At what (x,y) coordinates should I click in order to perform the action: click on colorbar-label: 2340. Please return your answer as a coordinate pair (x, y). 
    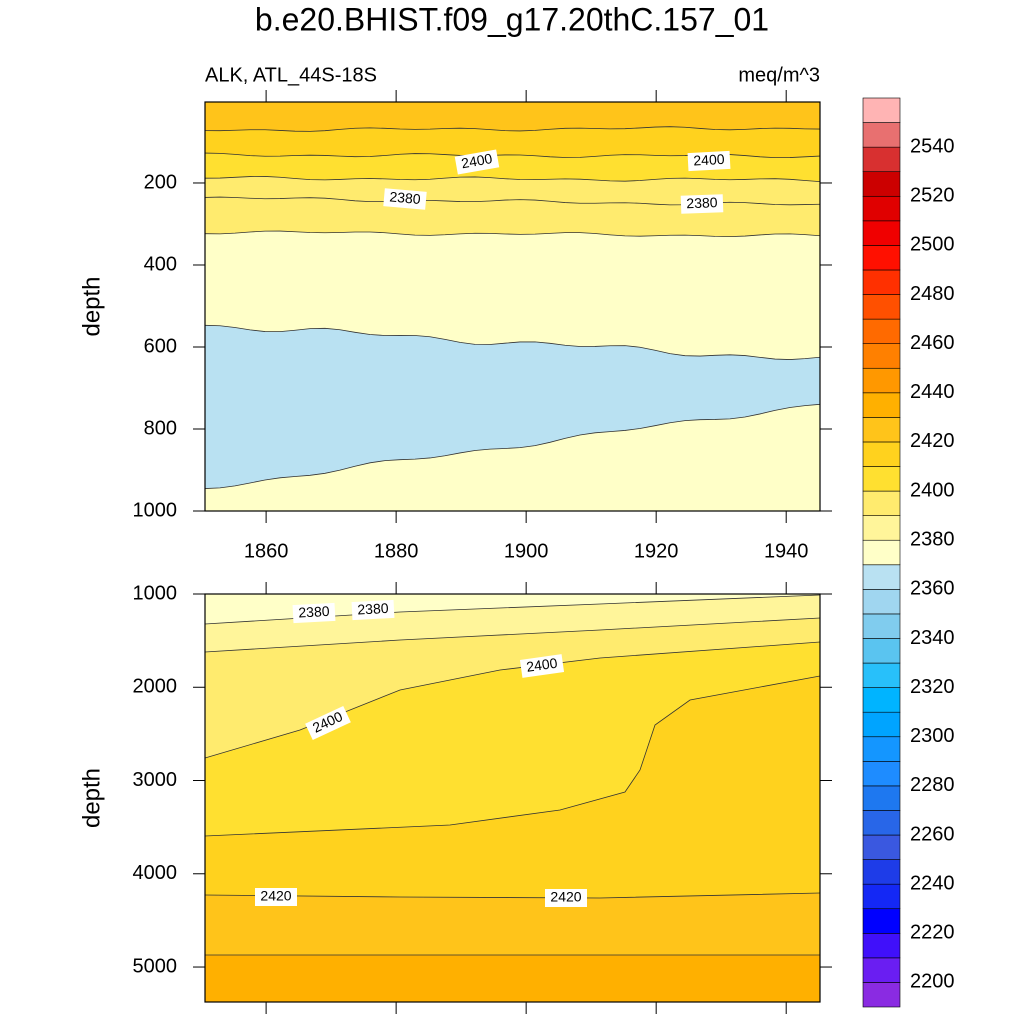
    Looking at the image, I should click on (932, 638).